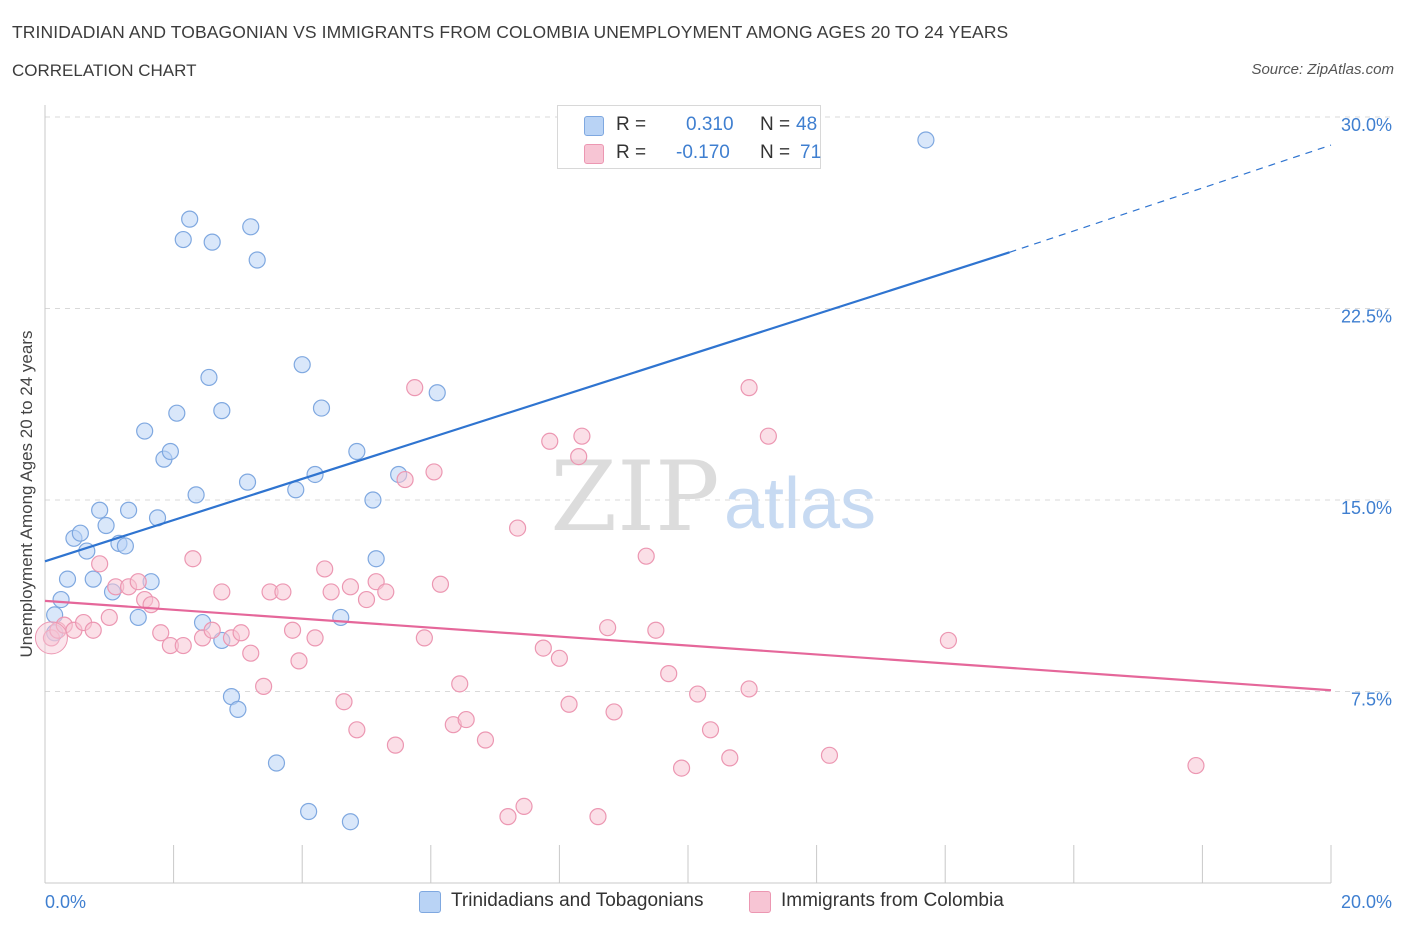 This screenshot has width=1406, height=930. What do you see at coordinates (713, 497) in the screenshot?
I see `watermark: ZIP atlas` at bounding box center [713, 497].